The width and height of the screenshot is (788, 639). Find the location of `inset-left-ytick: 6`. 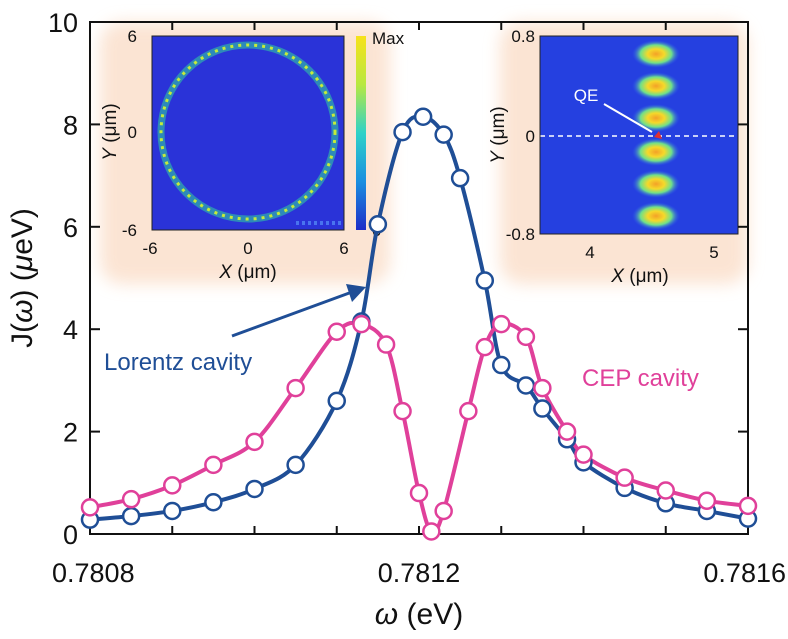

inset-left-ytick: 6 is located at coordinates (132, 36).